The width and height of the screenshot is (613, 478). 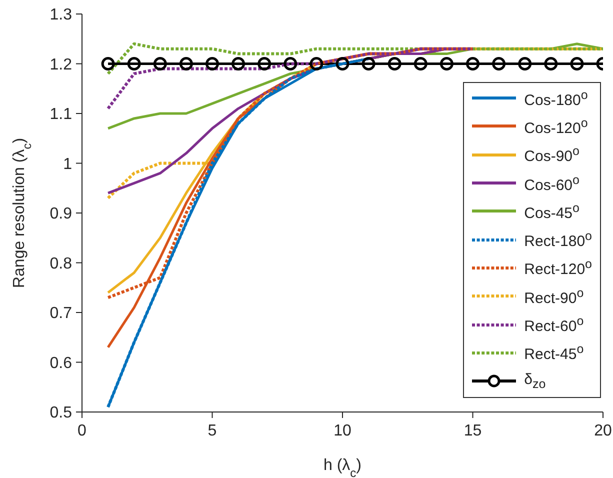 What do you see at coordinates (552, 183) in the screenshot?
I see `legend-label: Cos-60$^{o}$` at bounding box center [552, 183].